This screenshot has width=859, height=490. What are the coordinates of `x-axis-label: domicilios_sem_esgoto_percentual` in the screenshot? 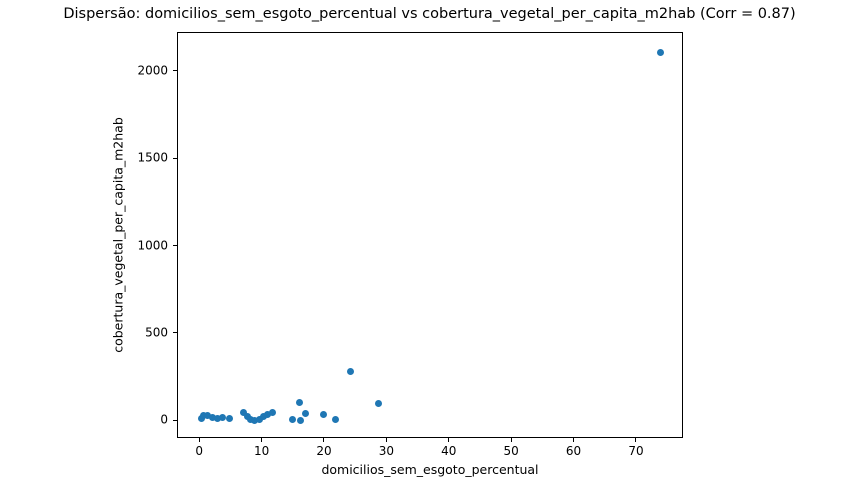 It's located at (430, 469).